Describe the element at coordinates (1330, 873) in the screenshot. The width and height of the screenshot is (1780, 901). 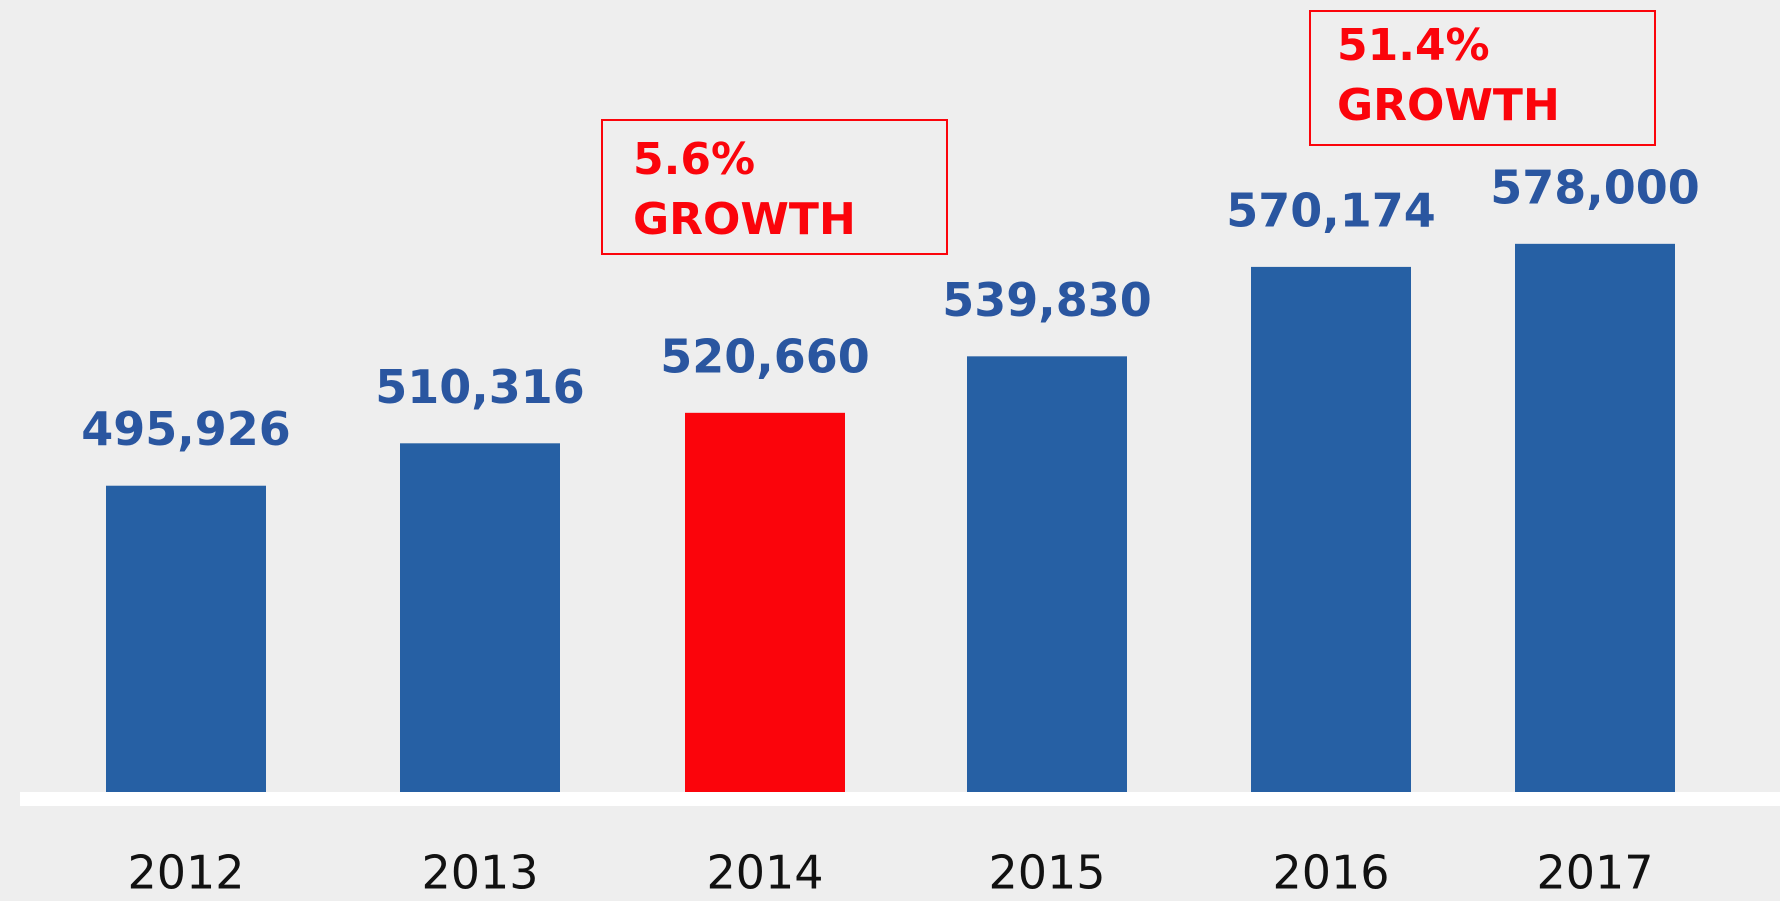
I see `x-tick-label: 2016` at that location.